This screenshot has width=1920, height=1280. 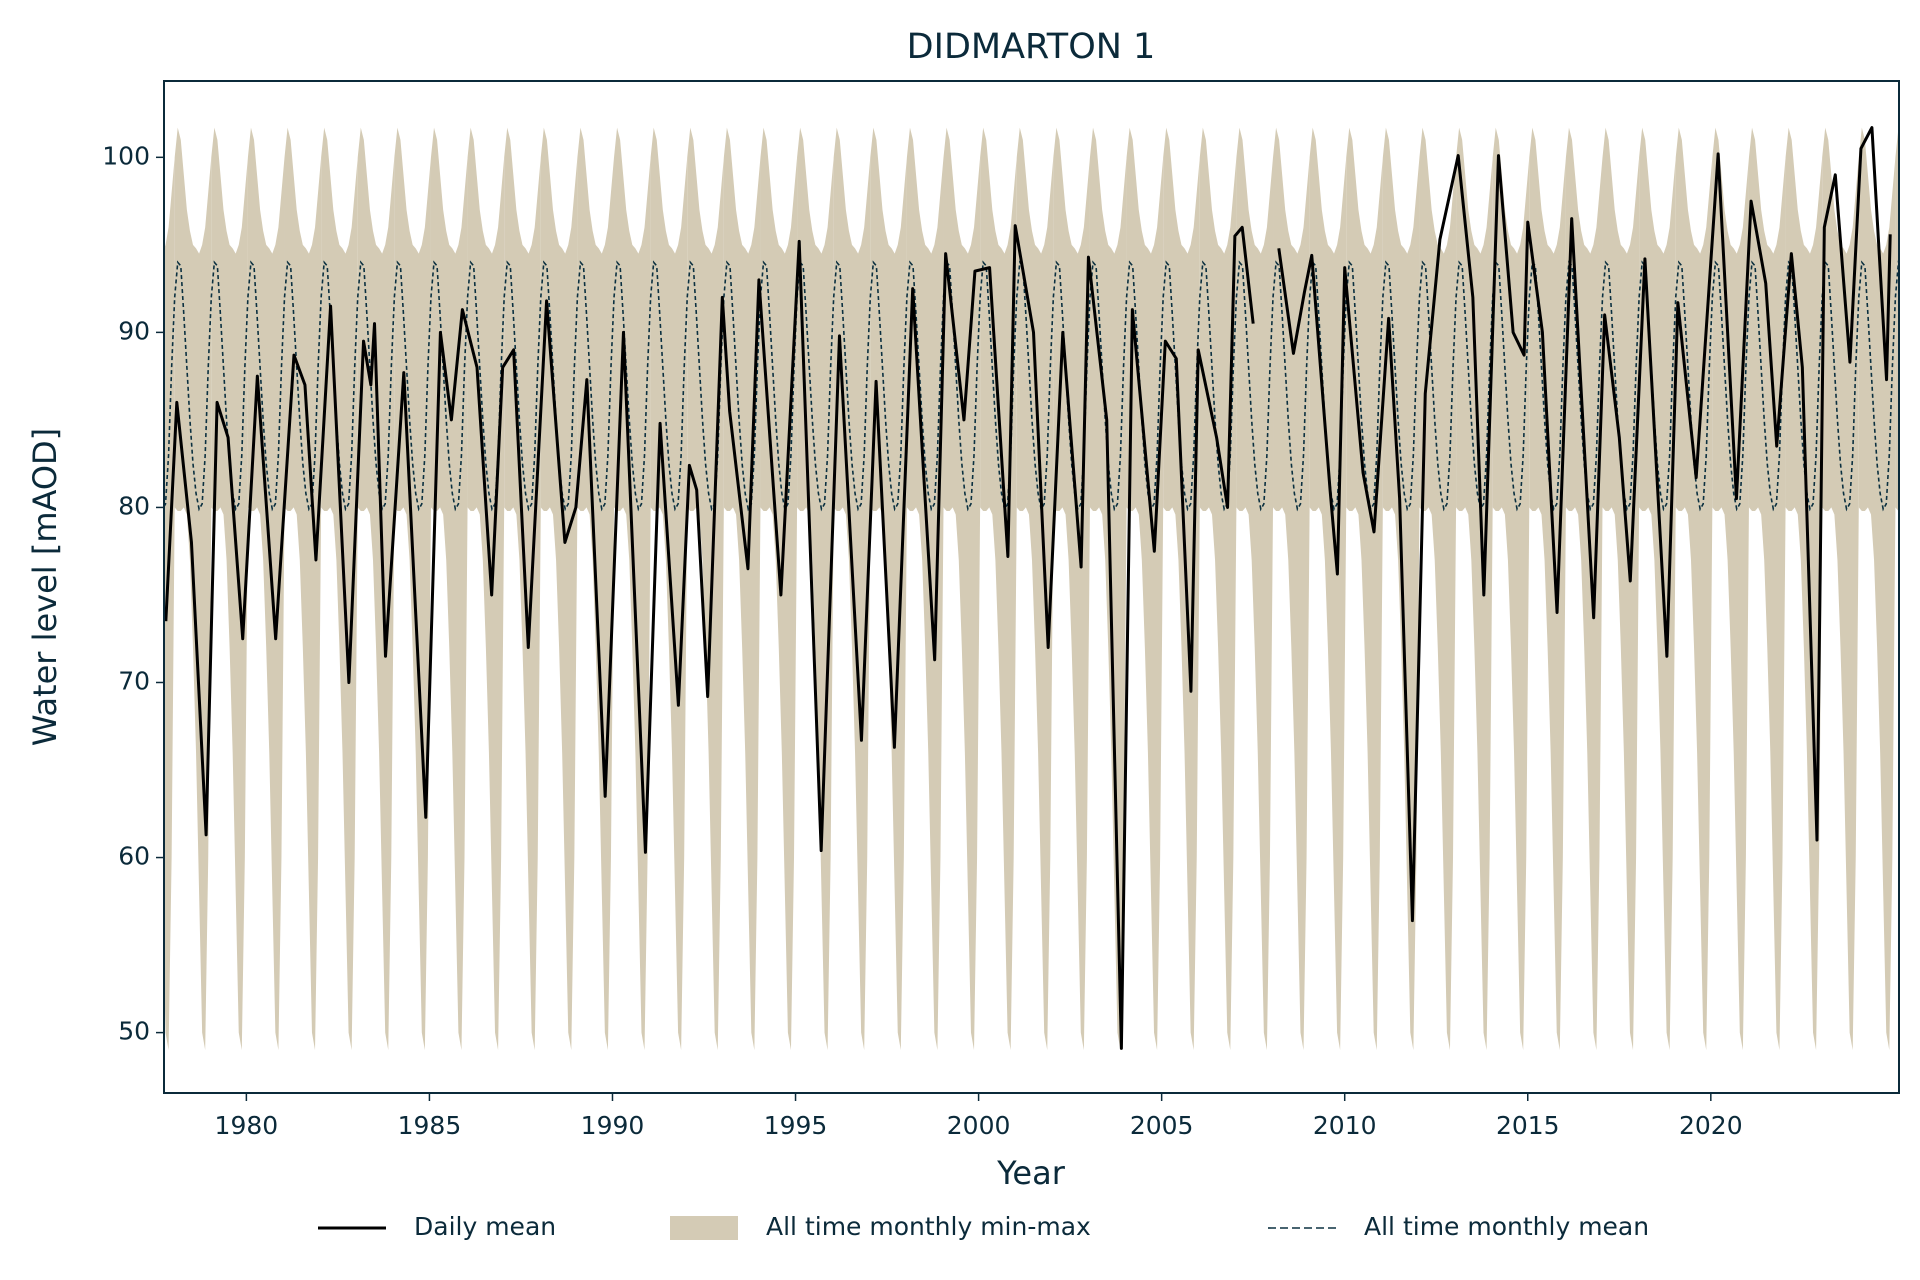 What do you see at coordinates (134, 856) in the screenshot?
I see `y-tick-label: 60` at bounding box center [134, 856].